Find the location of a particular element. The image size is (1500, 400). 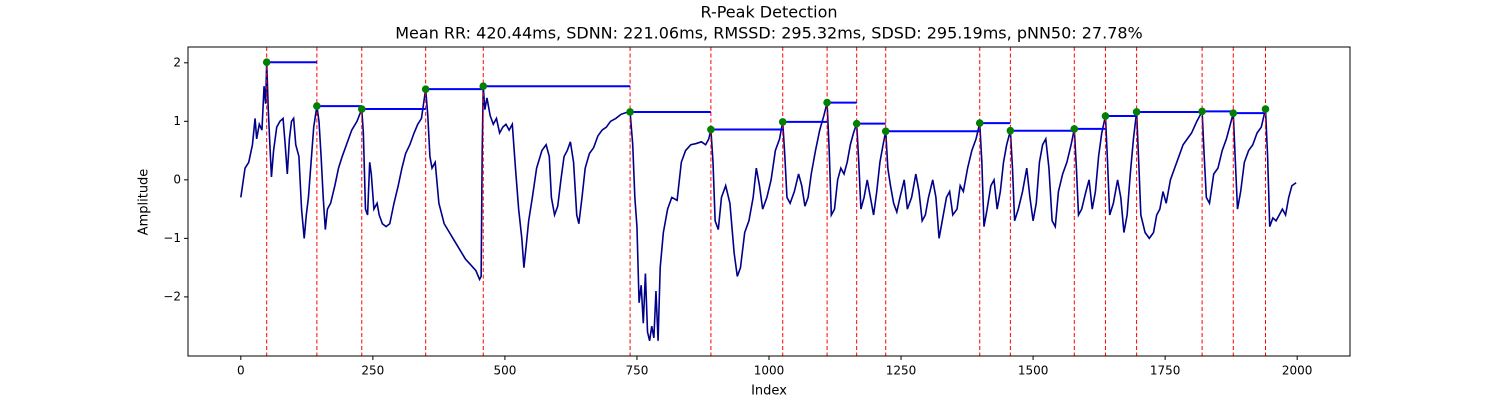

x-tick-label: 250 is located at coordinates (372, 371).